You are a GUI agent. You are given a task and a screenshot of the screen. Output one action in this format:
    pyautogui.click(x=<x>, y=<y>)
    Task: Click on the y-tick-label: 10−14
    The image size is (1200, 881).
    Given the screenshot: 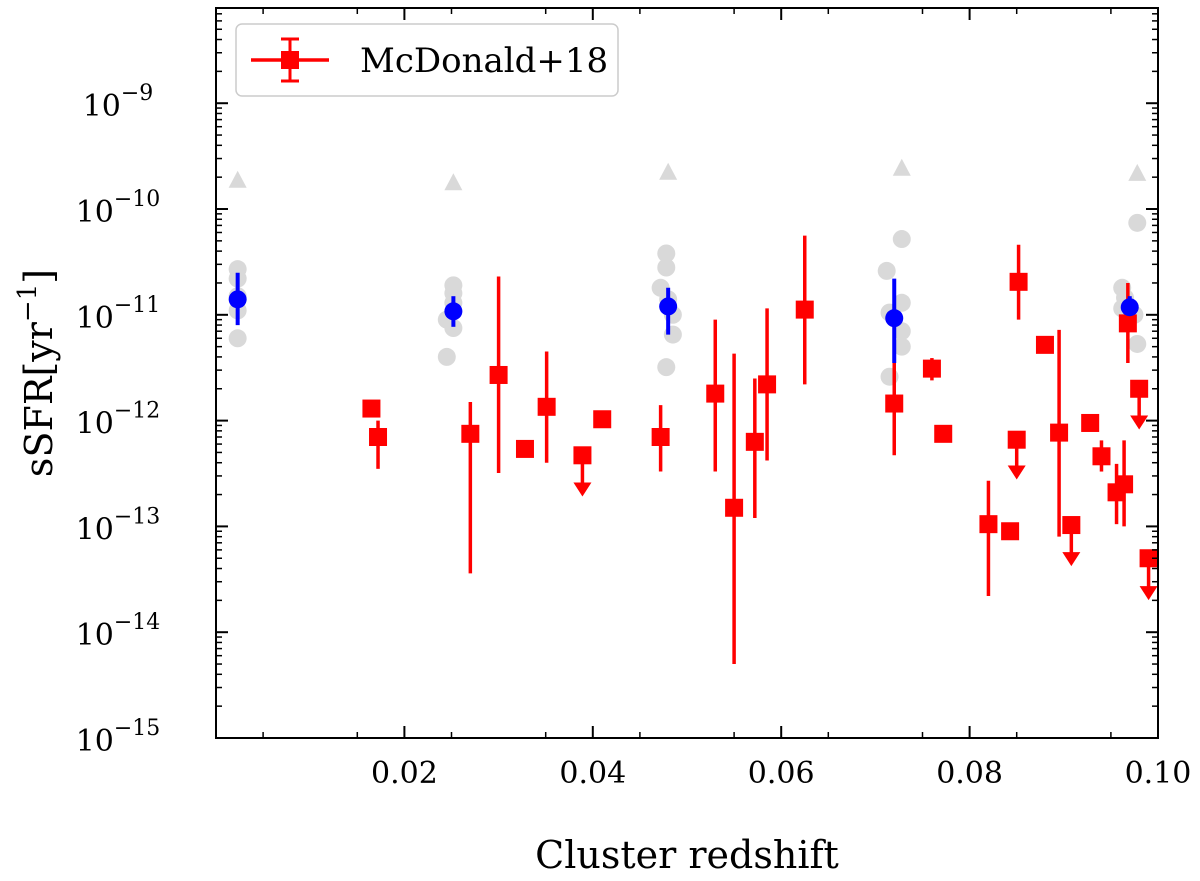 What is the action you would take?
    pyautogui.click(x=118, y=631)
    